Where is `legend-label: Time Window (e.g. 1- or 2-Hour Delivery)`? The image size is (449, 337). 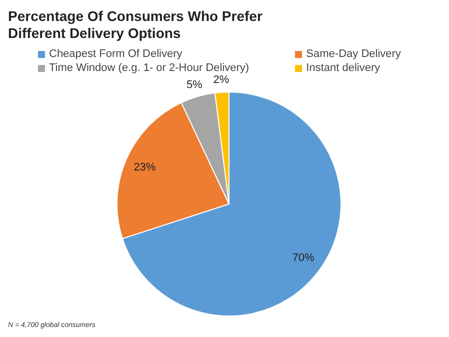 legend-label: Time Window (e.g. 1- or 2-Hour Delivery) is located at coordinates (149, 68).